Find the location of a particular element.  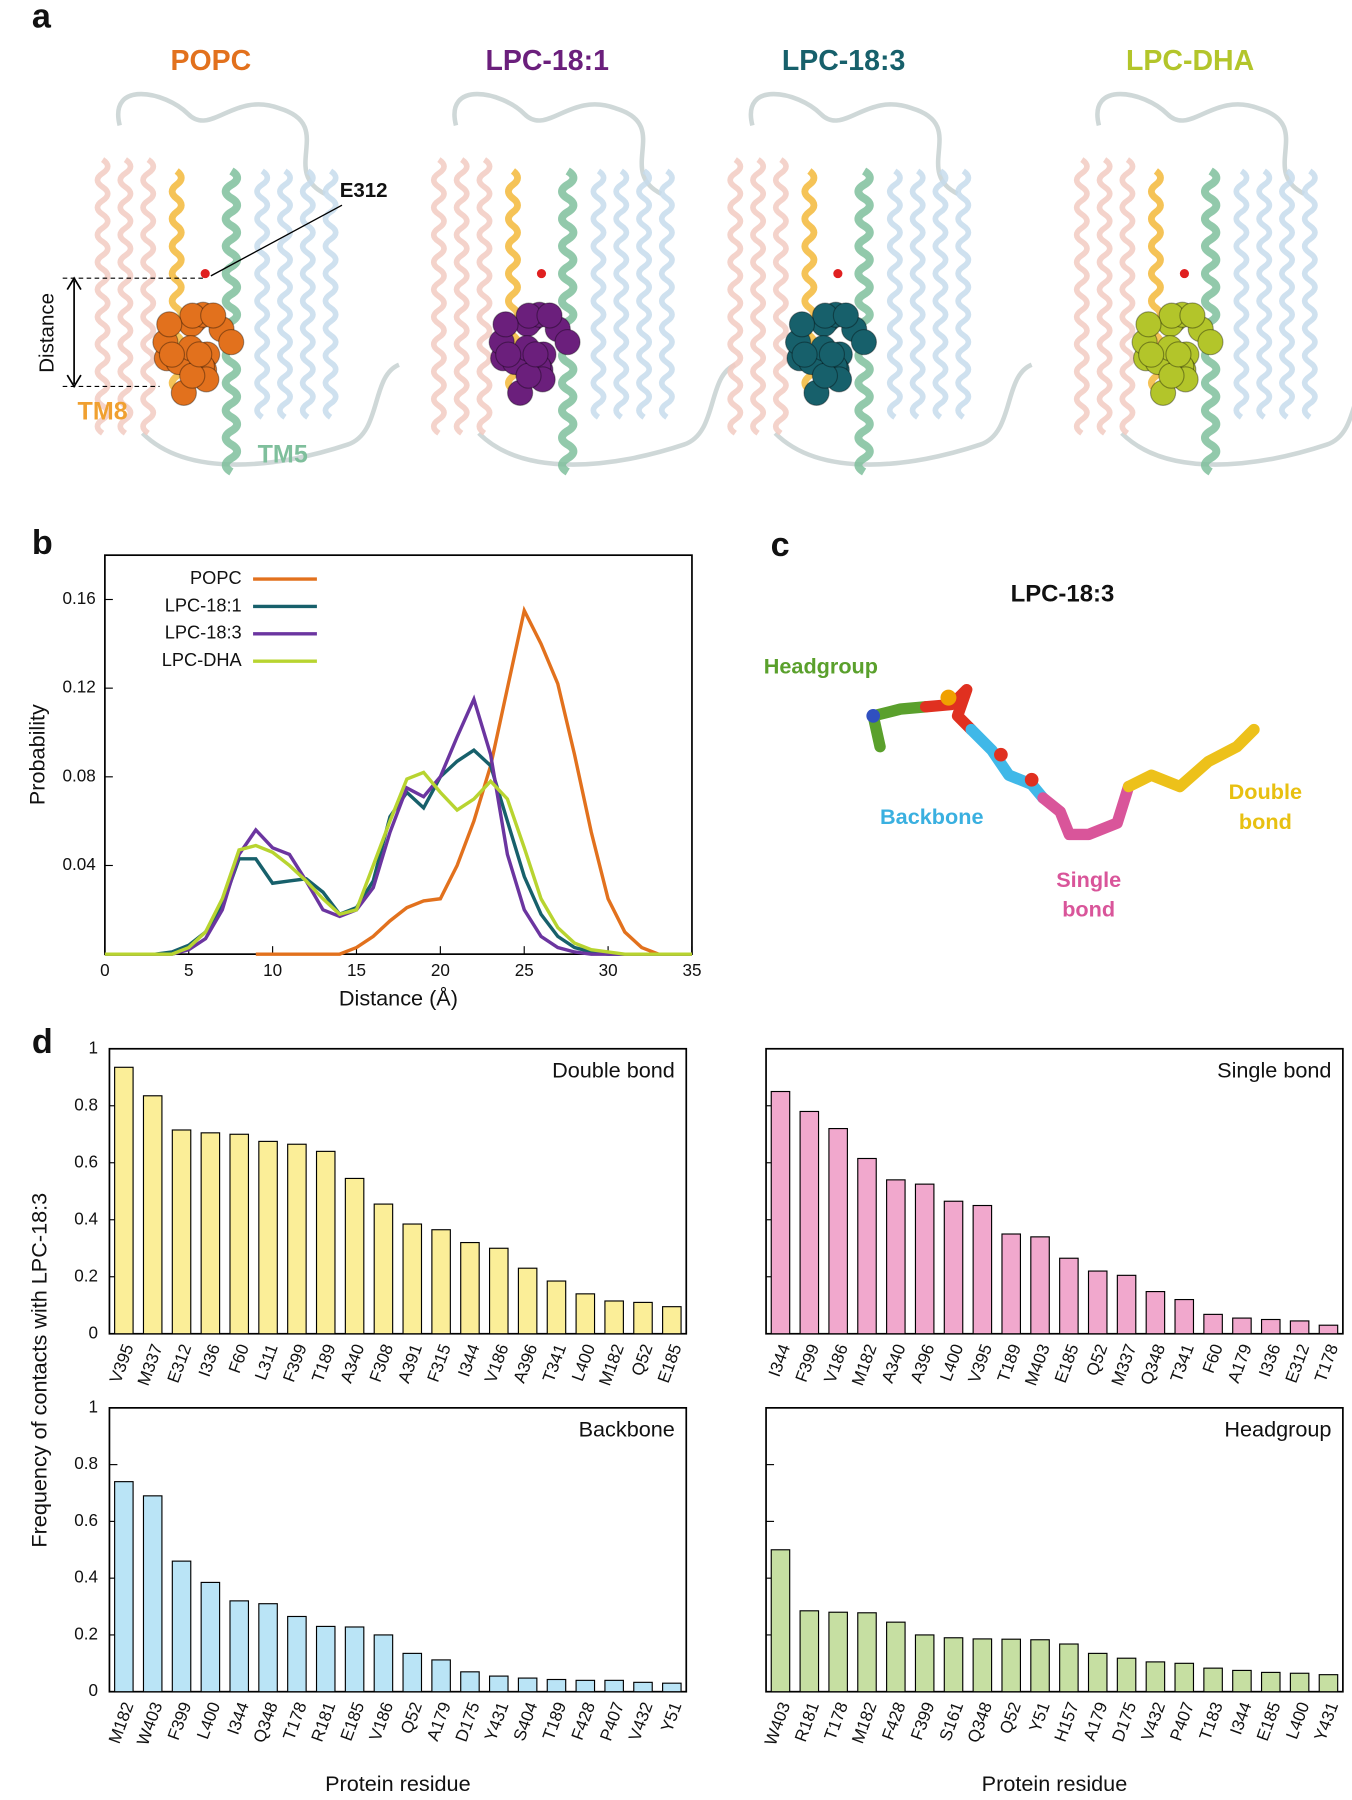

x-tick-label: S161 is located at coordinates (951, 1722).